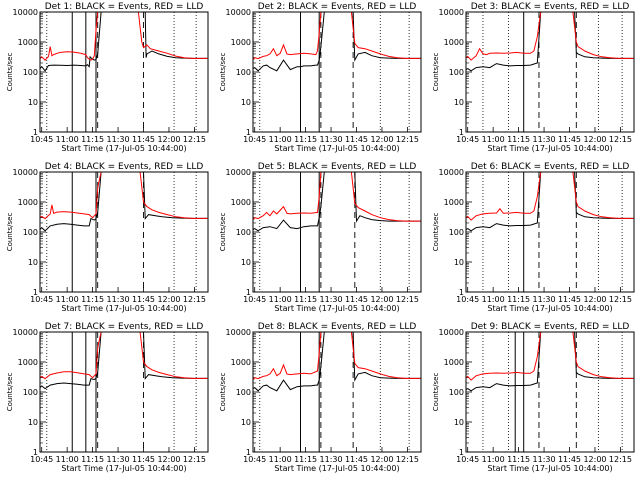 The height and width of the screenshot is (480, 640). What do you see at coordinates (550, 327) in the screenshot?
I see `panel-title: Det 9: BLACK = Events, RED = LLD` at bounding box center [550, 327].